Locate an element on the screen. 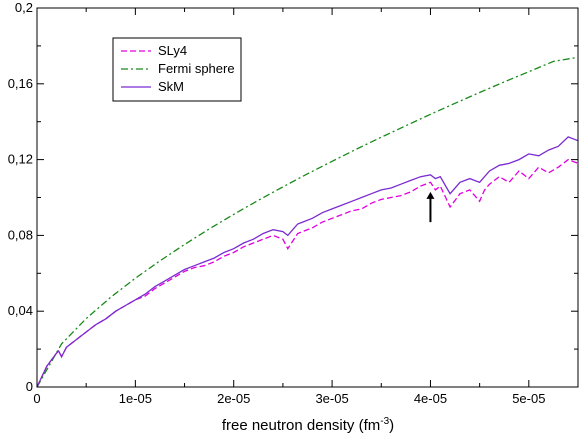  y-tick-label: 0,12 is located at coordinates (20, 159).